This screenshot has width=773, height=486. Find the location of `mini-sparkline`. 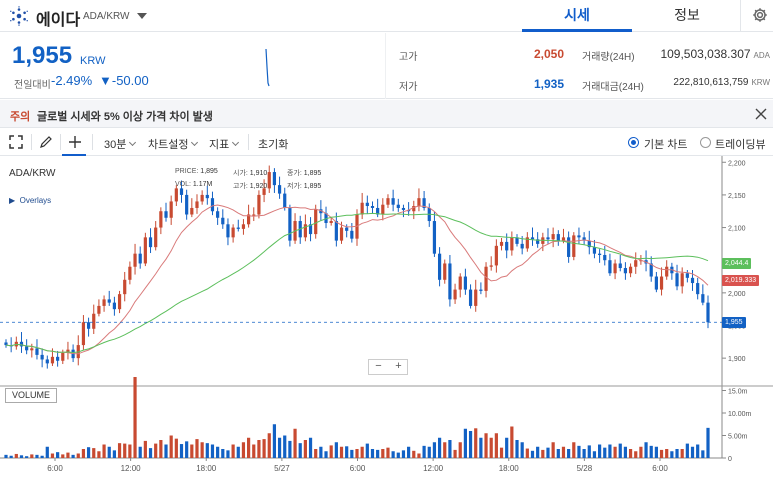

mini-sparkline is located at coordinates (267, 67).